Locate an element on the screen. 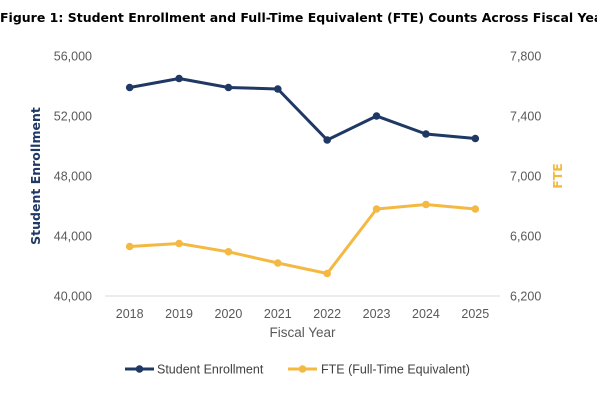  right-tick-label: 7,800 is located at coordinates (525, 57).